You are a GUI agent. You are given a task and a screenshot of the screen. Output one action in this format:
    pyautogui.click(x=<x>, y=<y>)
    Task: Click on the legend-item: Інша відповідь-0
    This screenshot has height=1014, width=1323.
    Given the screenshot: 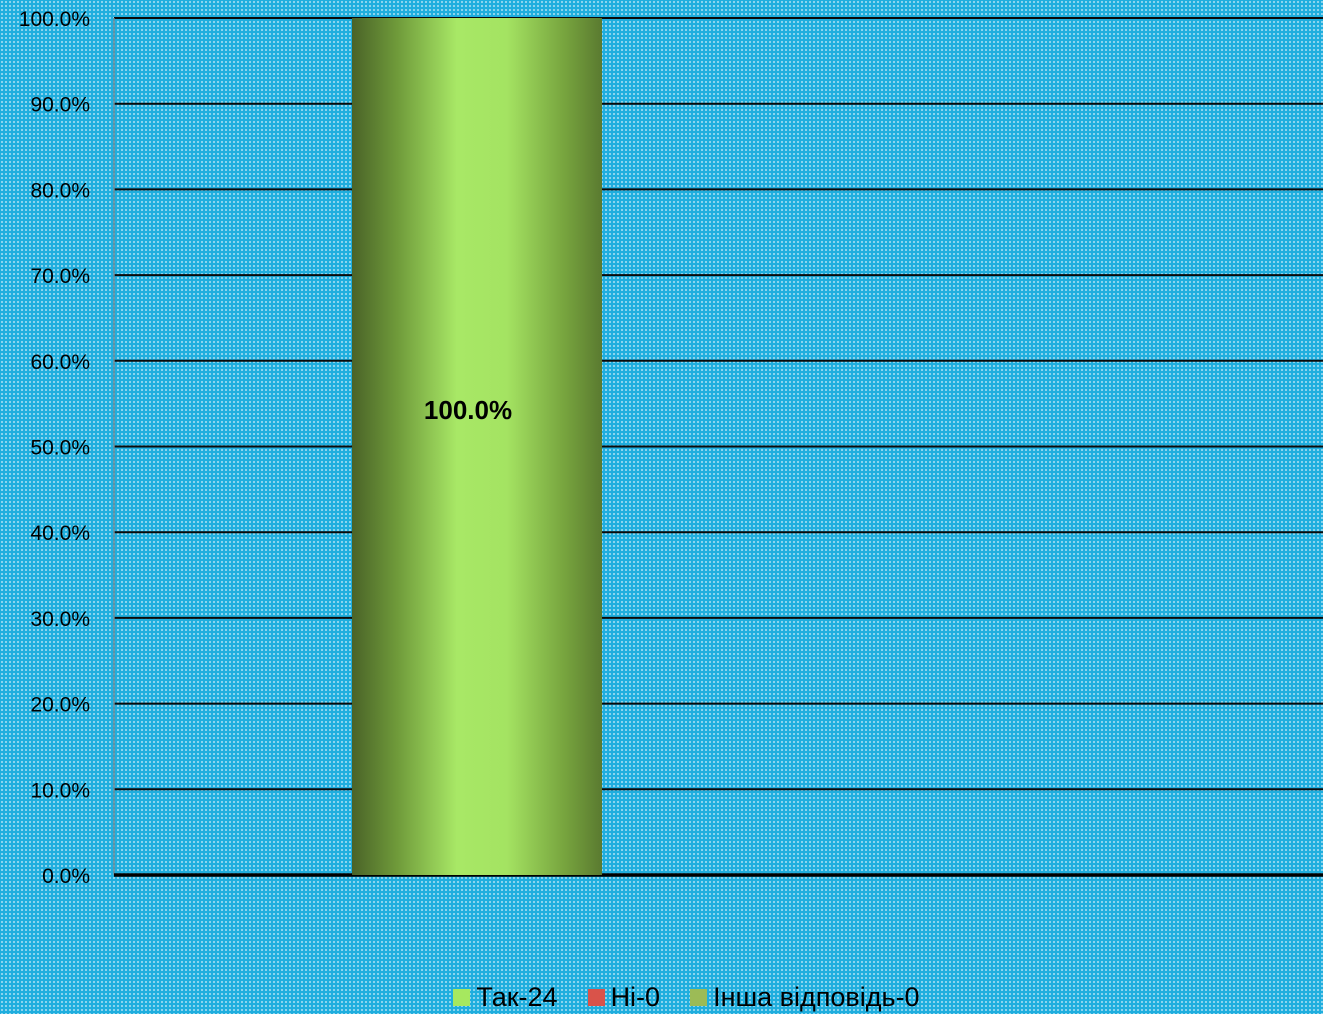 What is the action you would take?
    pyautogui.click(x=805, y=997)
    